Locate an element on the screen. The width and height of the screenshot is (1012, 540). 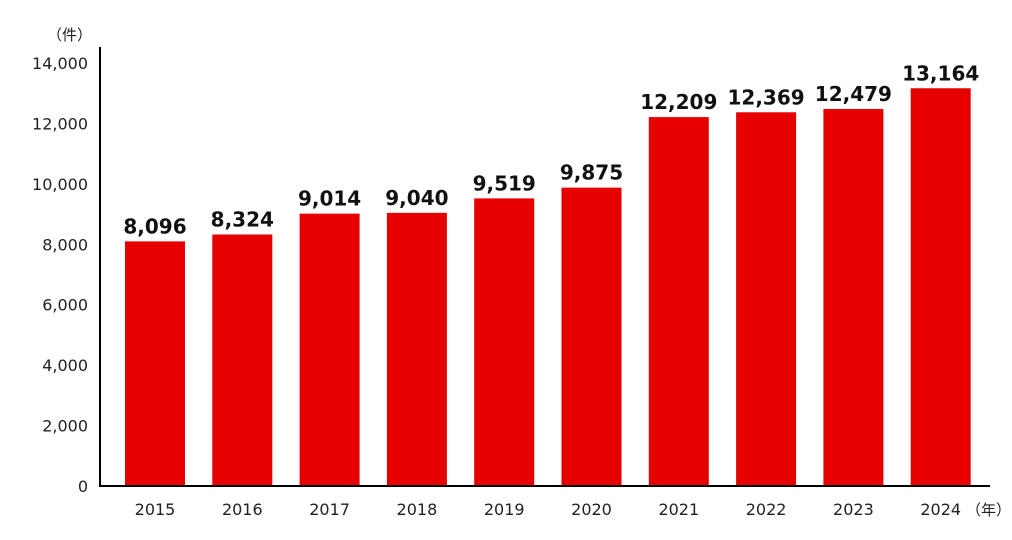
data-label: 8,096 is located at coordinates (154, 226).